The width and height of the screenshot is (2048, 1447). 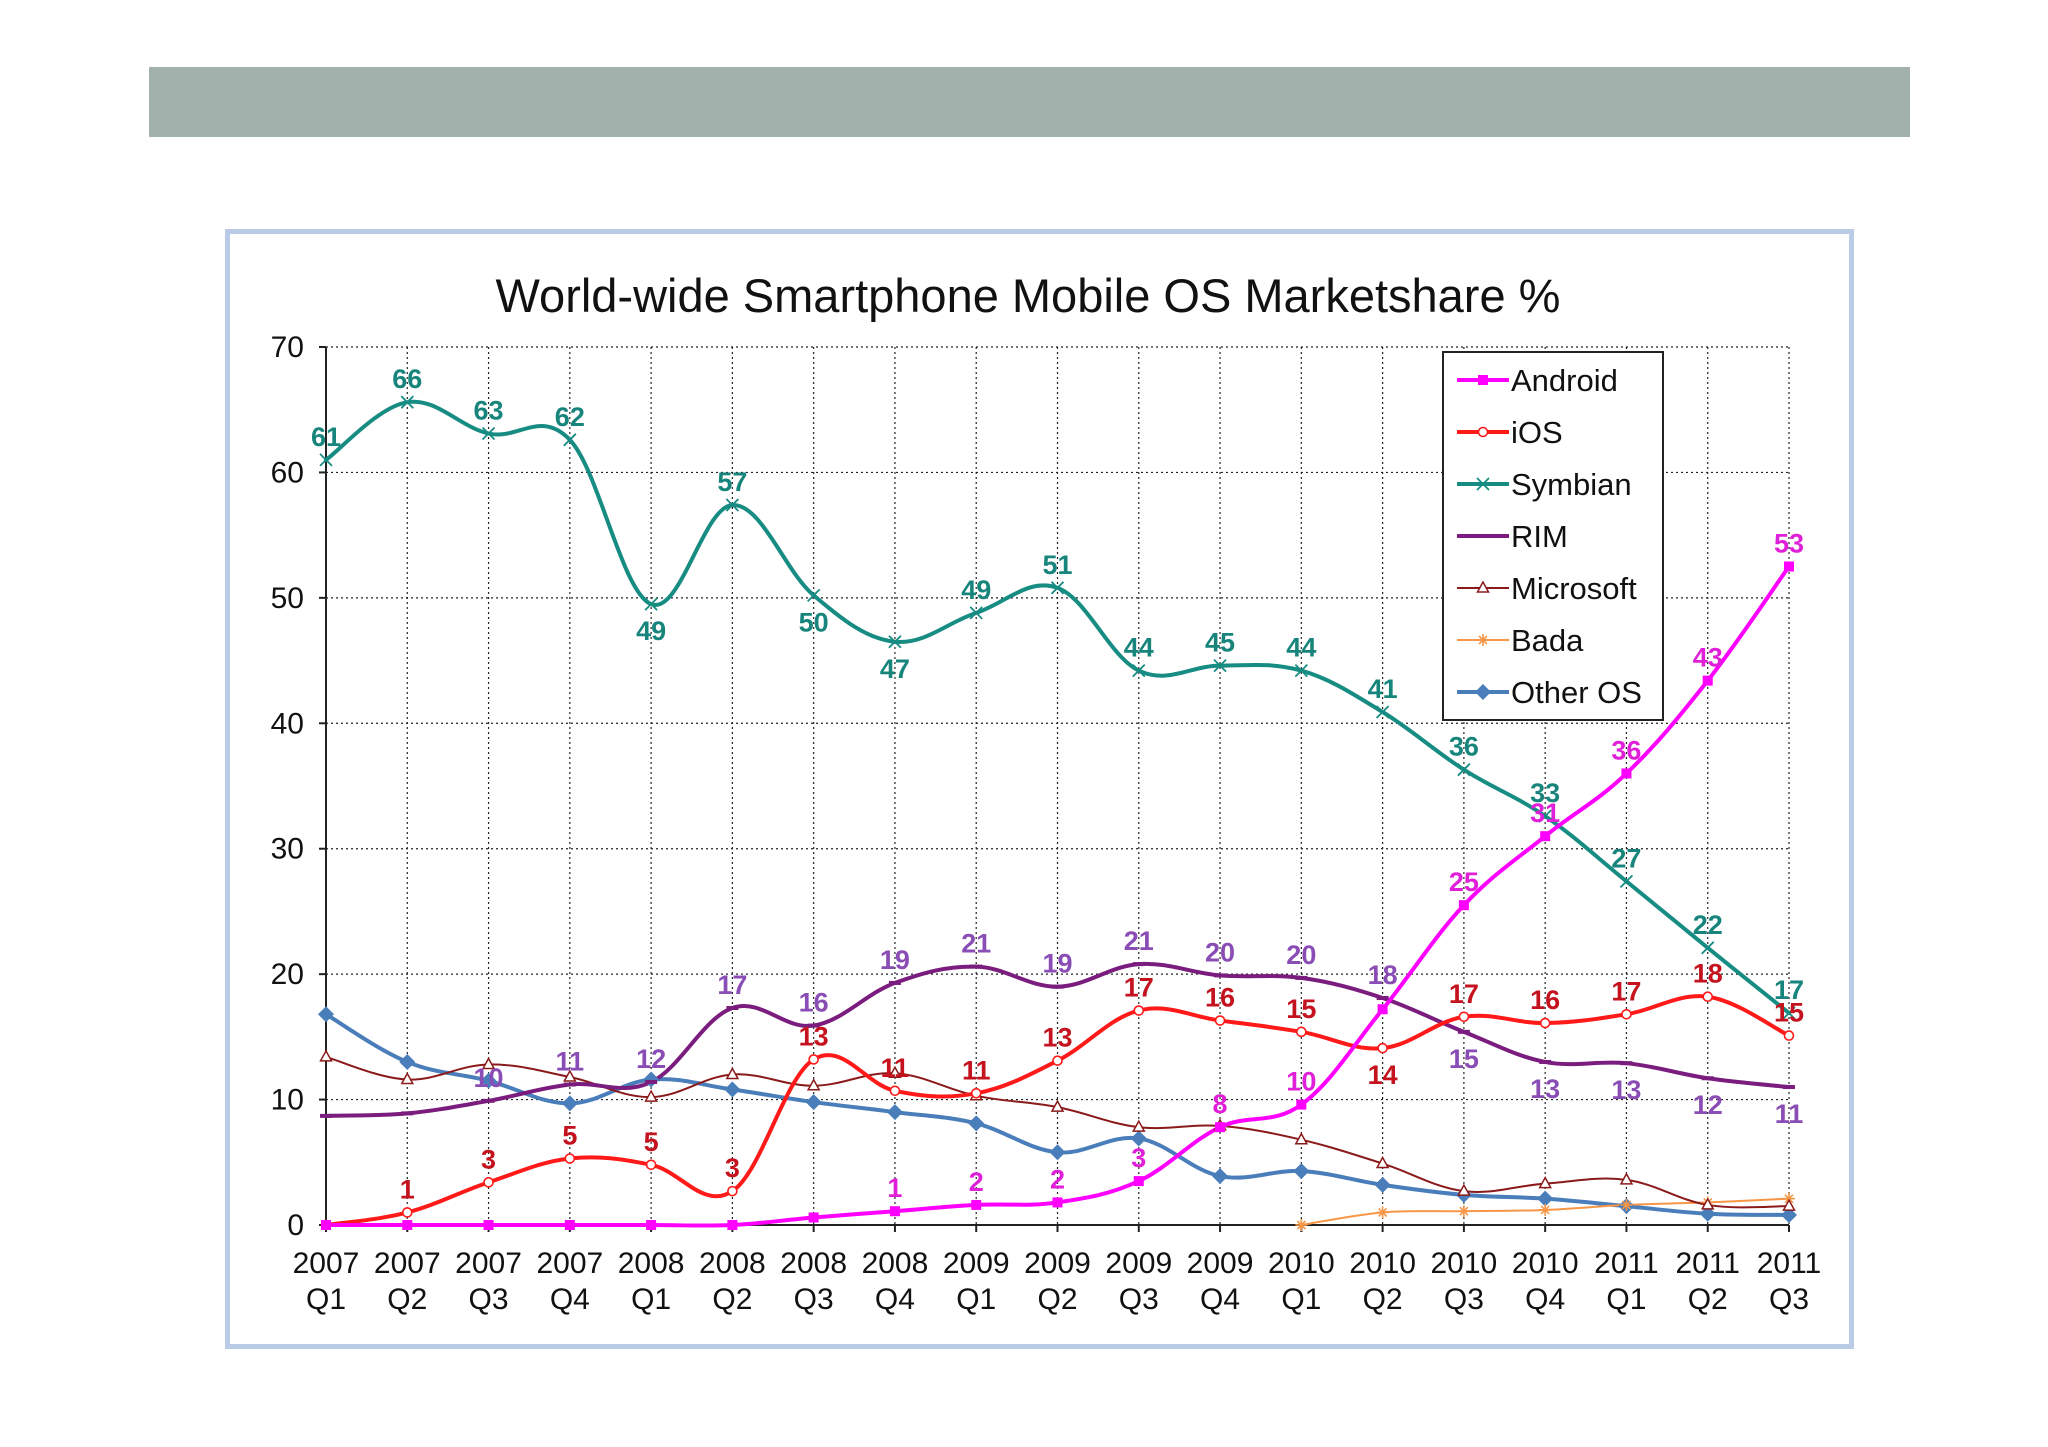 I want to click on legend-item-rim: RIM, so click(x=1512, y=536).